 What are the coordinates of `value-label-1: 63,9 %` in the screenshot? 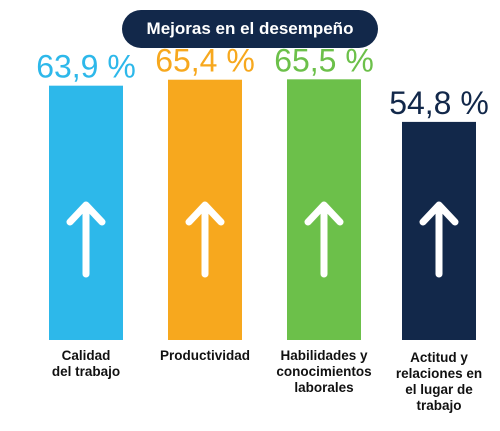 It's located at (86, 67).